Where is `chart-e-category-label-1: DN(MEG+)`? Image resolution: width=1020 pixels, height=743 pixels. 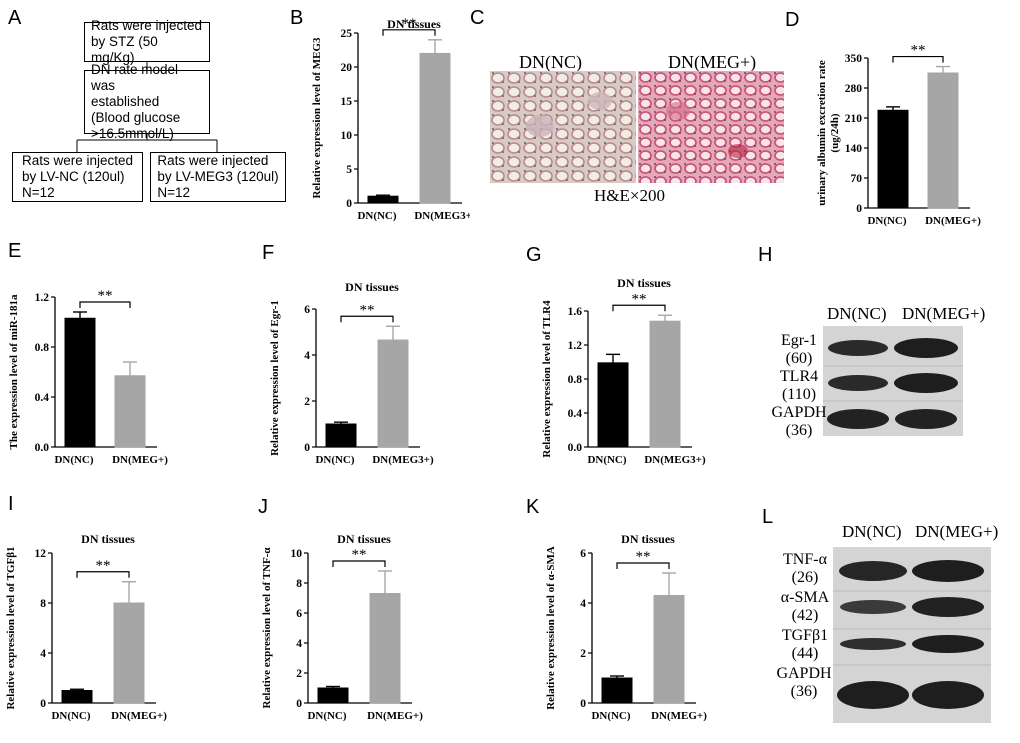 chart-e-category-label-1: DN(MEG+) is located at coordinates (140, 460).